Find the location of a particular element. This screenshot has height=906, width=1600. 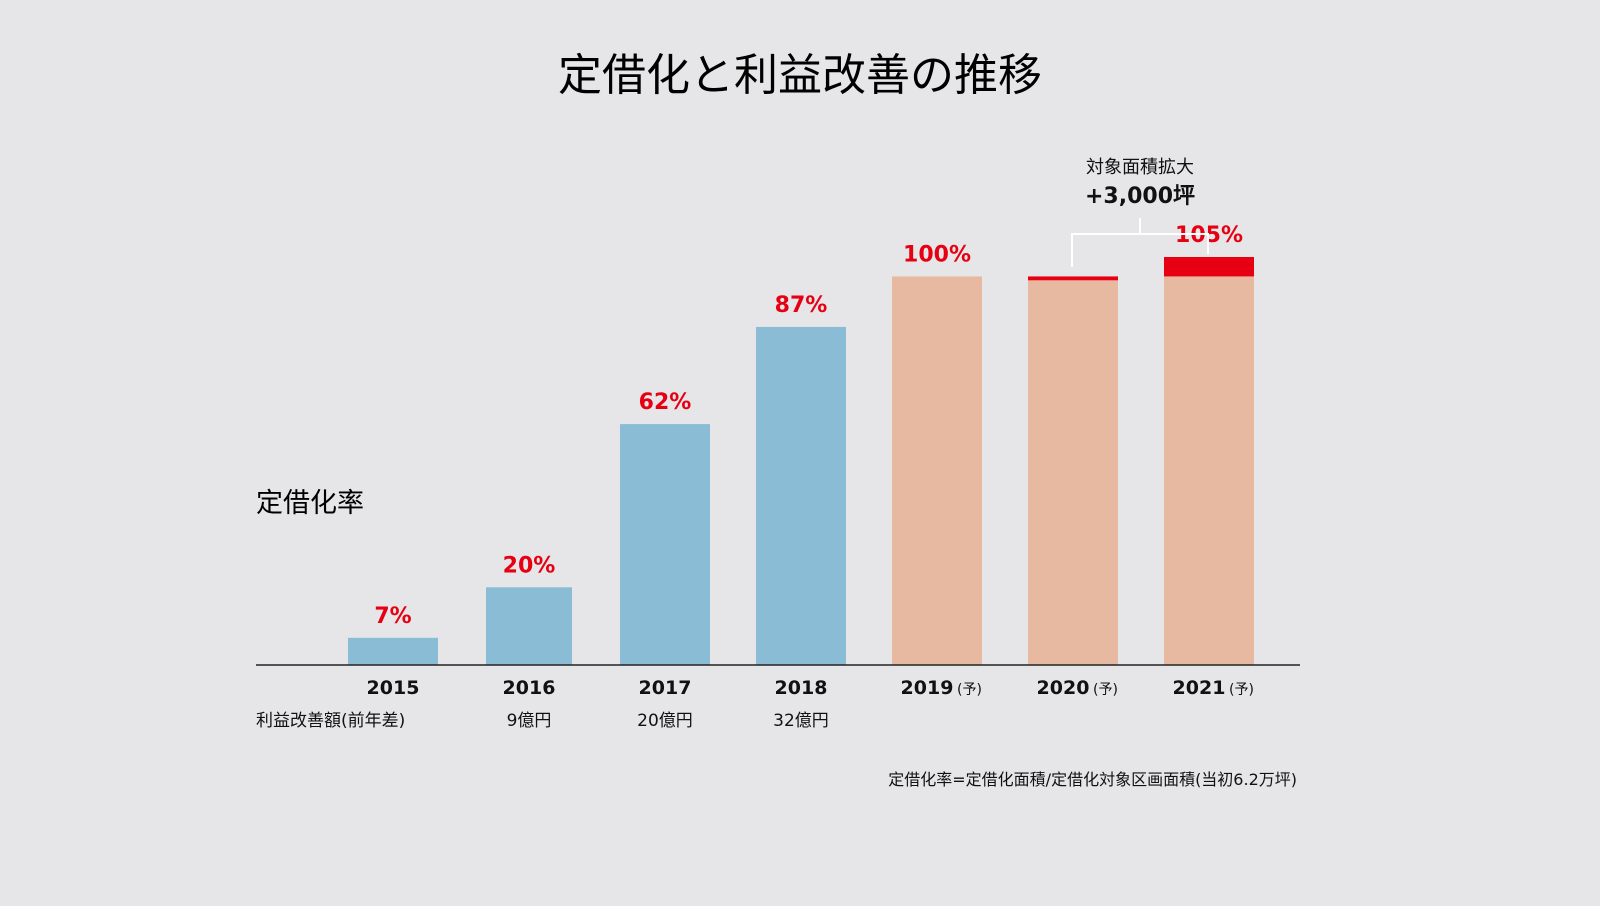

x-ticks-group: 2015 2016 2017 2018 2019 (予) 2020 (予) 2021 (予) is located at coordinates (810, 688).